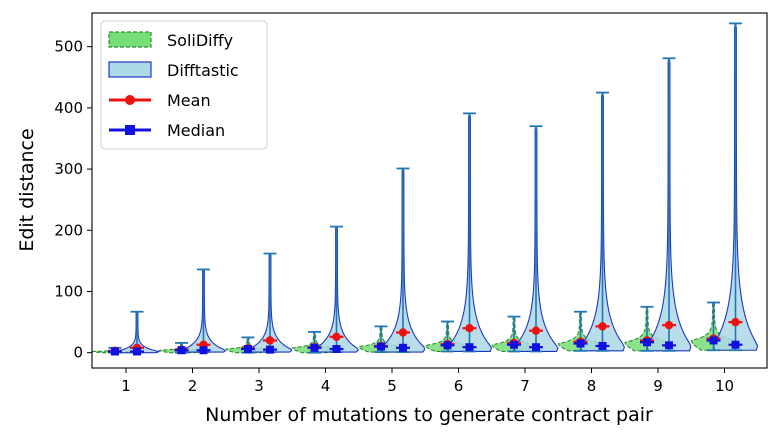 The width and height of the screenshot is (777, 432). Describe the element at coordinates (78, 353) in the screenshot. I see `y-tick-label: 0` at that location.